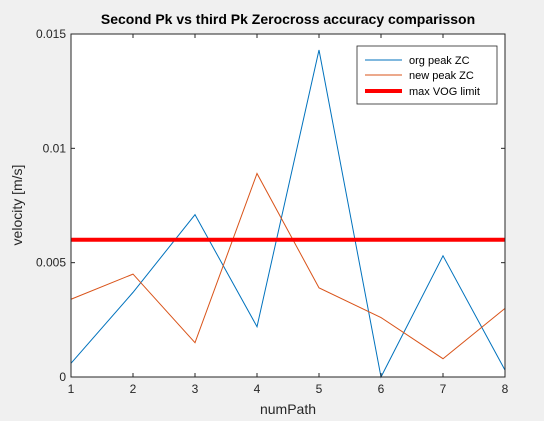 This screenshot has height=421, width=544. I want to click on x-axis-label: numPath, so click(288, 409).